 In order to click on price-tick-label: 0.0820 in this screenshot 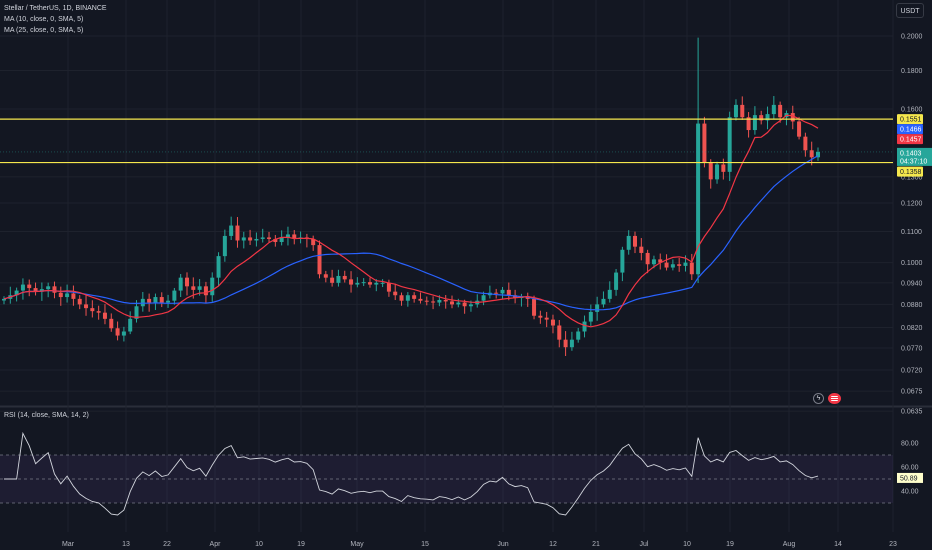, I will do `click(912, 328)`.